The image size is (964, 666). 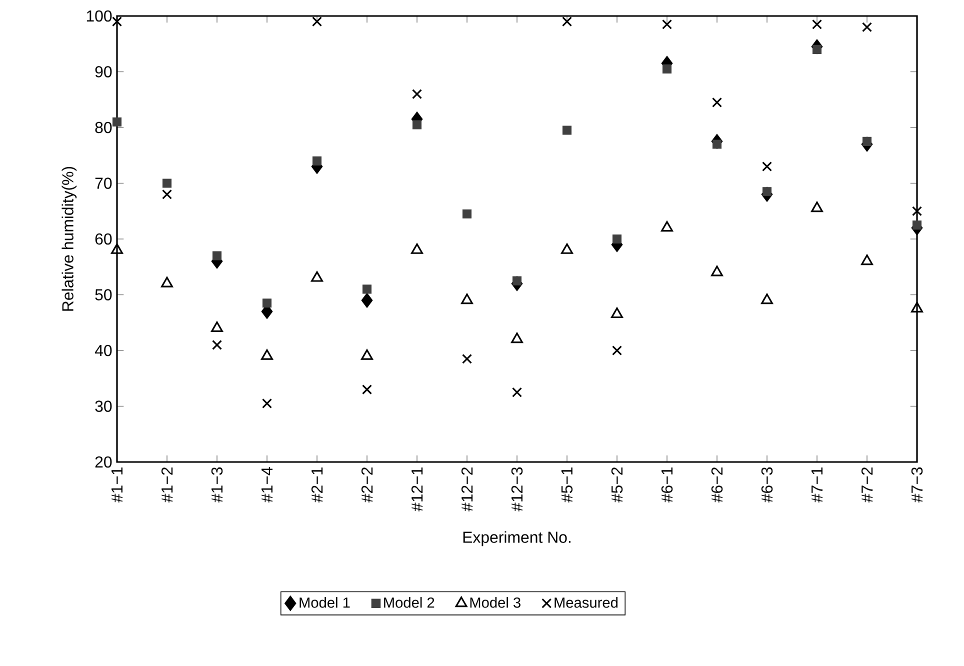 I want to click on x-tick-label: #2−1, so click(x=317, y=485).